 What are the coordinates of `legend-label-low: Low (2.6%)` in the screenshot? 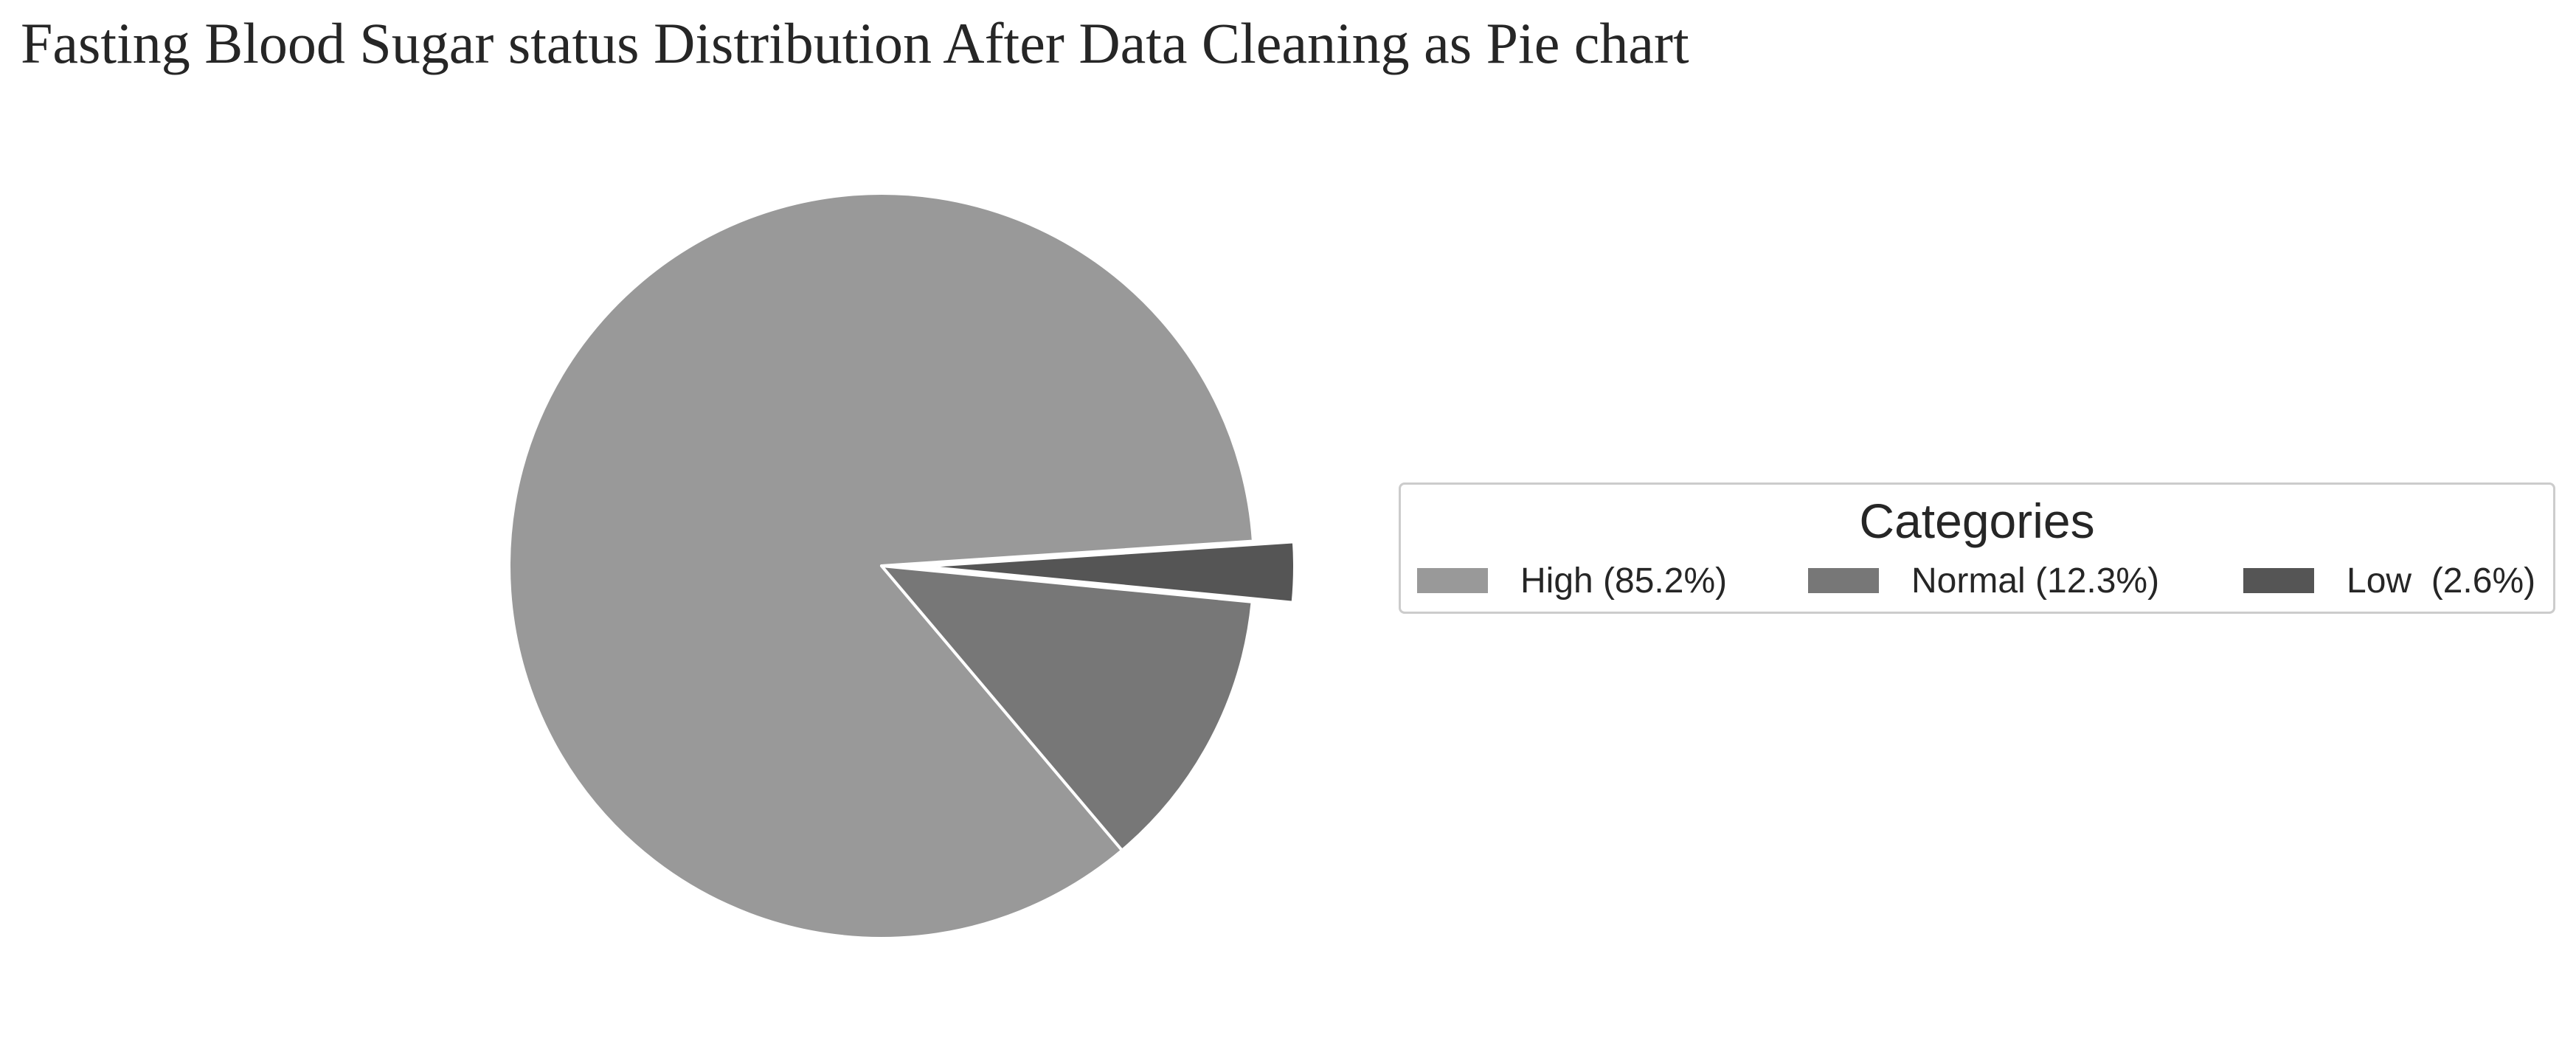 It's located at (2442, 581).